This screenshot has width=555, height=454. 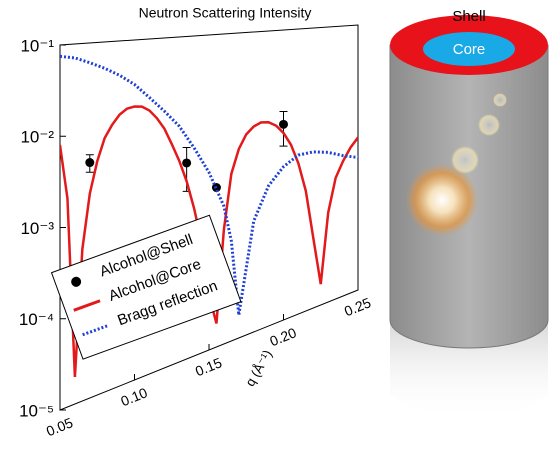 What do you see at coordinates (469, 370) in the screenshot?
I see `reflection` at bounding box center [469, 370].